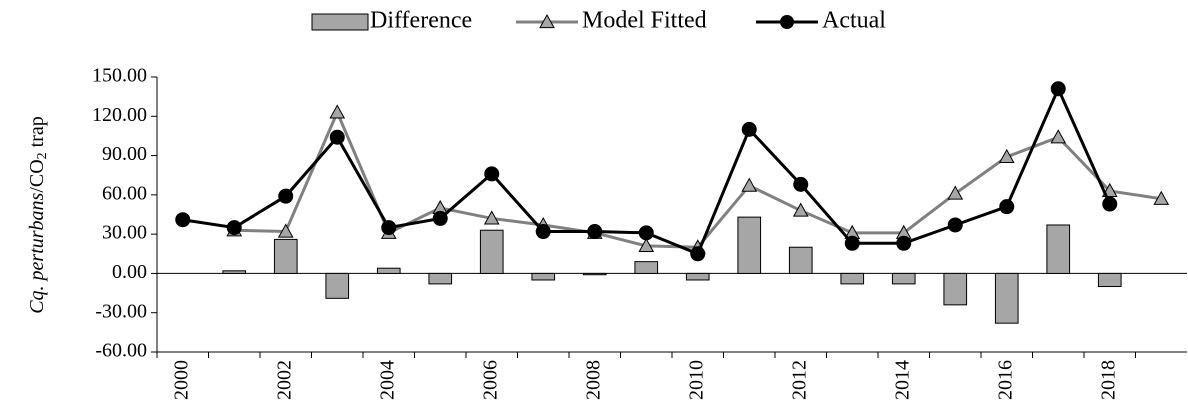  What do you see at coordinates (854, 21) in the screenshot?
I see `legend-label: Actual` at bounding box center [854, 21].